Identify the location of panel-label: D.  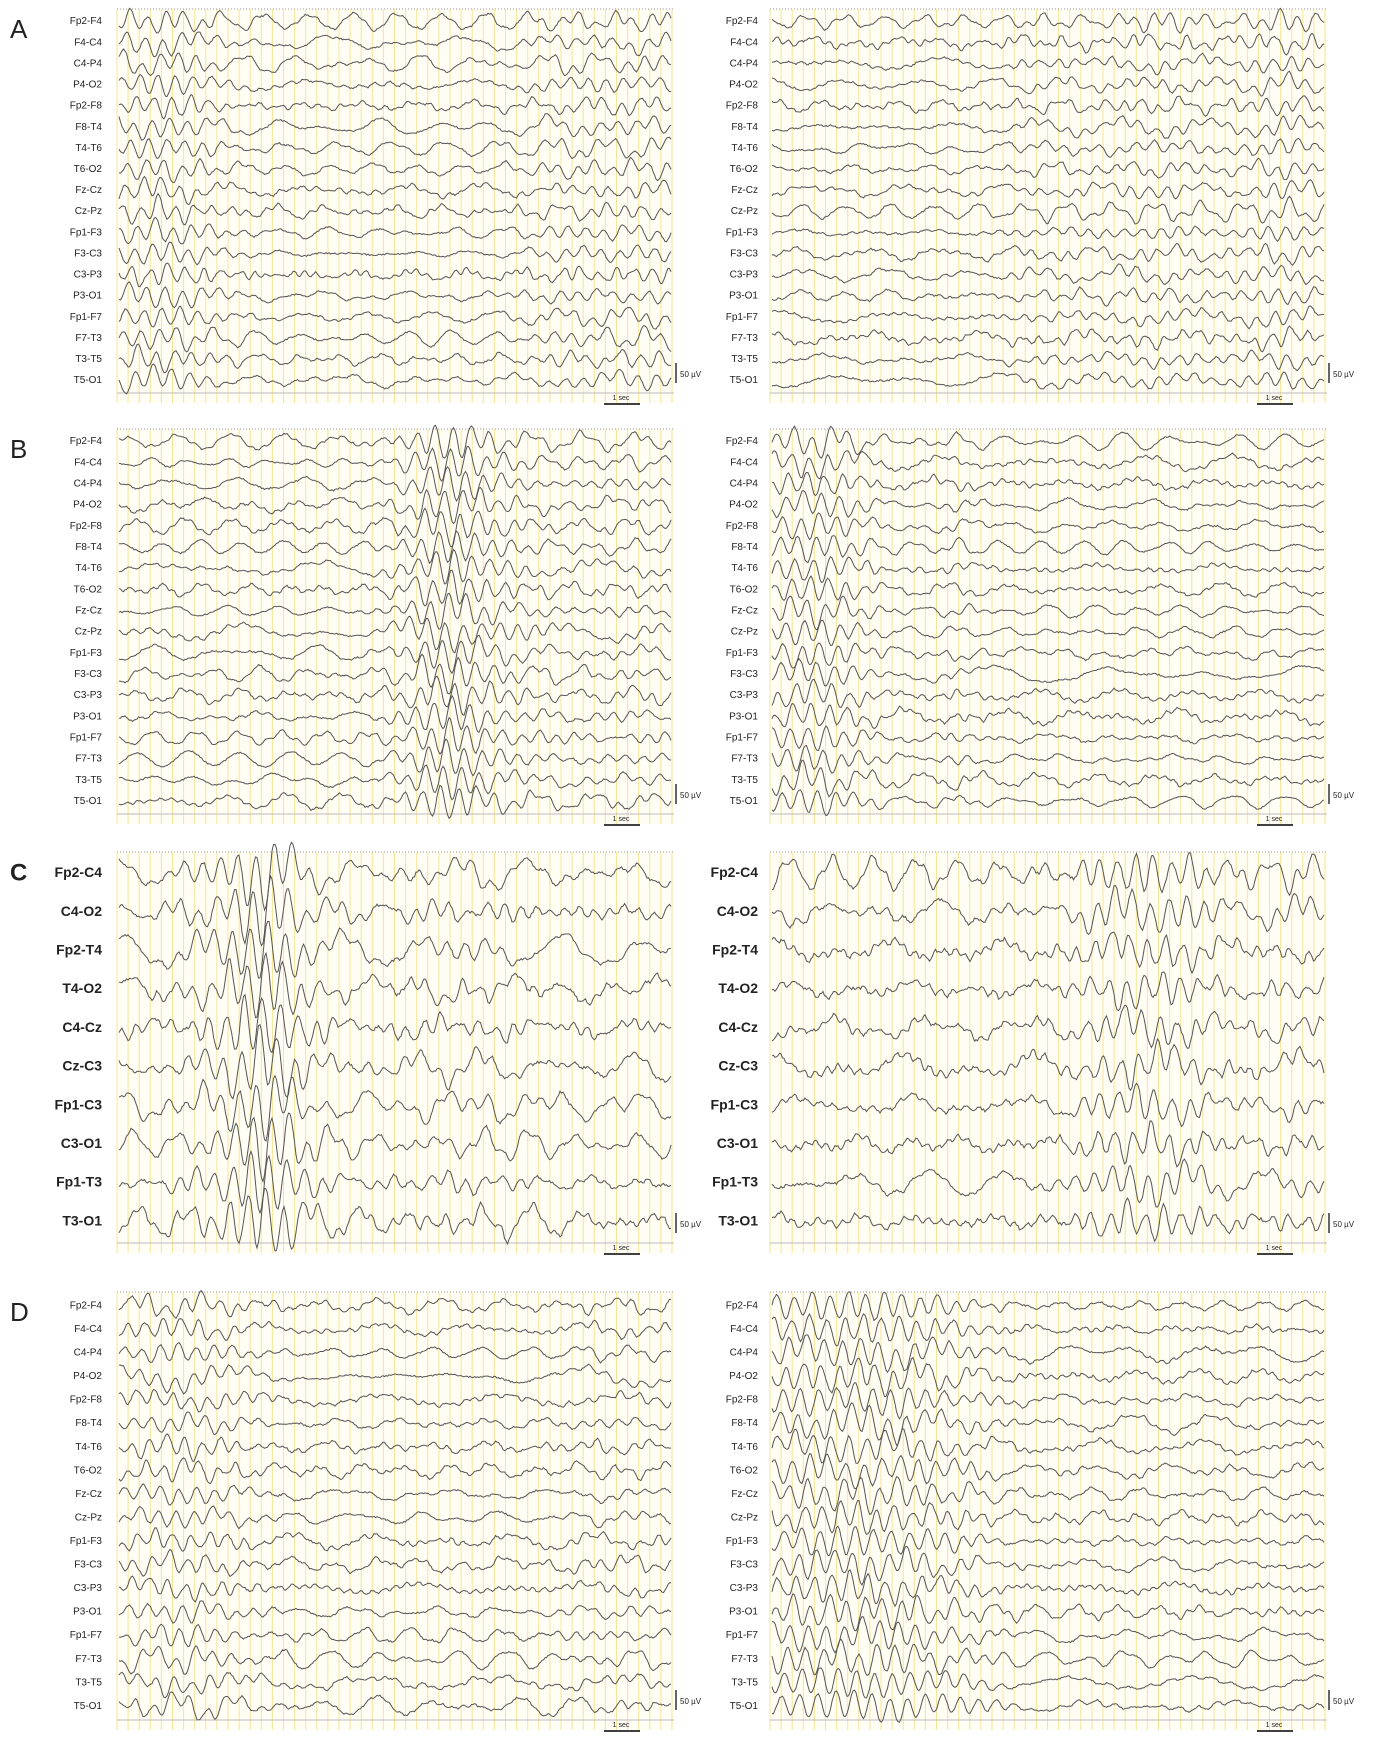
(19, 1312).